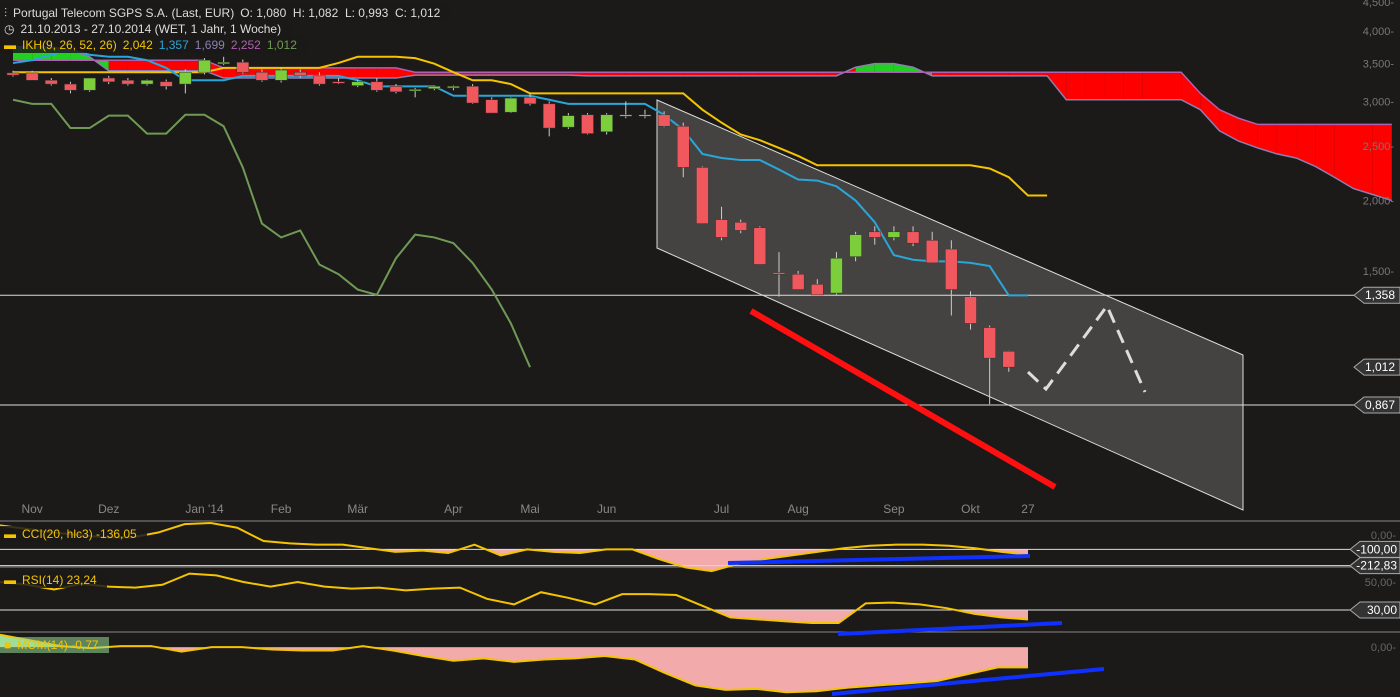 The width and height of the screenshot is (1400, 697). I want to click on x-tick-label: Jun, so click(606, 509).